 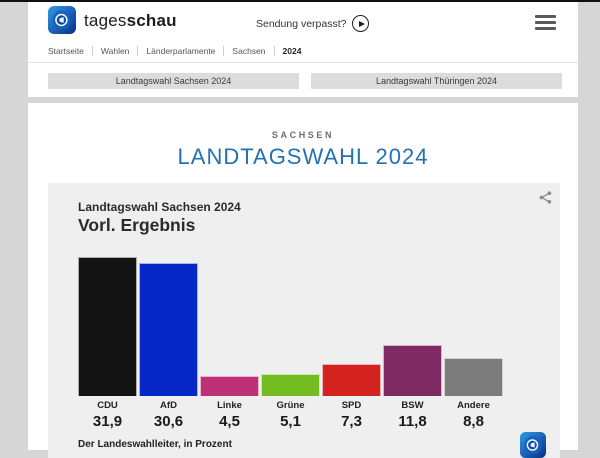 I want to click on breadcrumb-item-2024: 2024, so click(x=292, y=51).